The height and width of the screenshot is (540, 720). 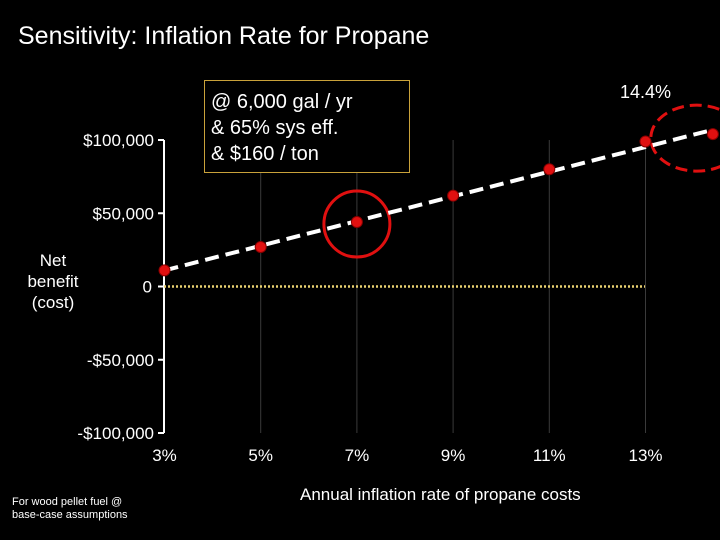 What do you see at coordinates (53, 260) in the screenshot?
I see `y-axis-label-line: Net` at bounding box center [53, 260].